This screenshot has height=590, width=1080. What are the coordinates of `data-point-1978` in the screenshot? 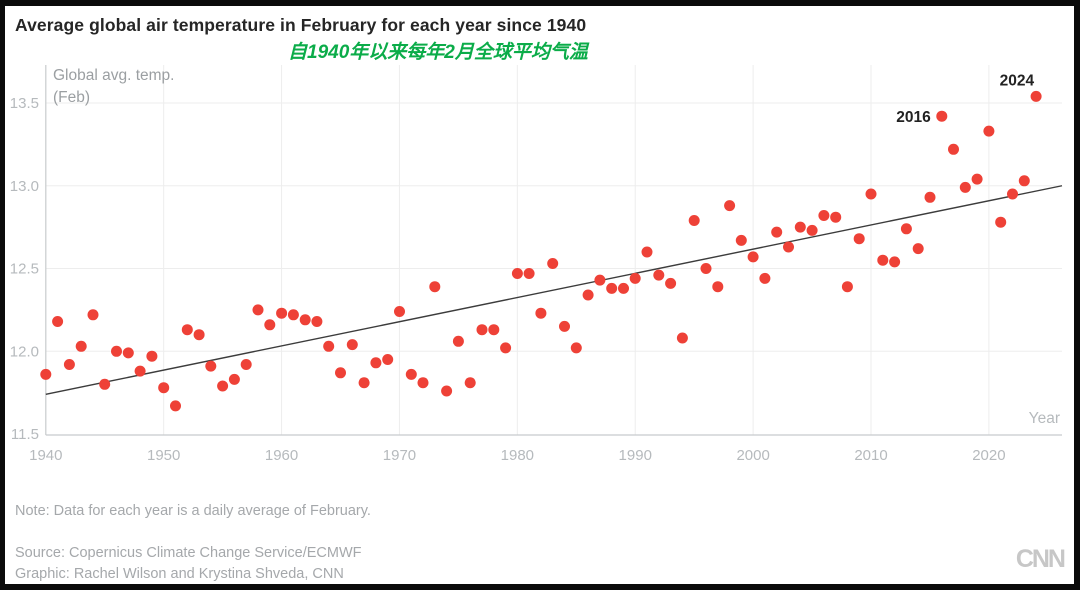 It's located at (494, 330).